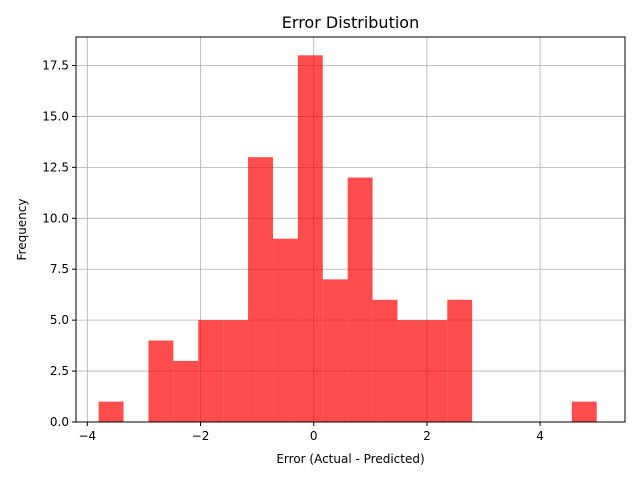 The height and width of the screenshot is (480, 640). What do you see at coordinates (55, 66) in the screenshot?
I see `y-tick-label: 17.5` at bounding box center [55, 66].